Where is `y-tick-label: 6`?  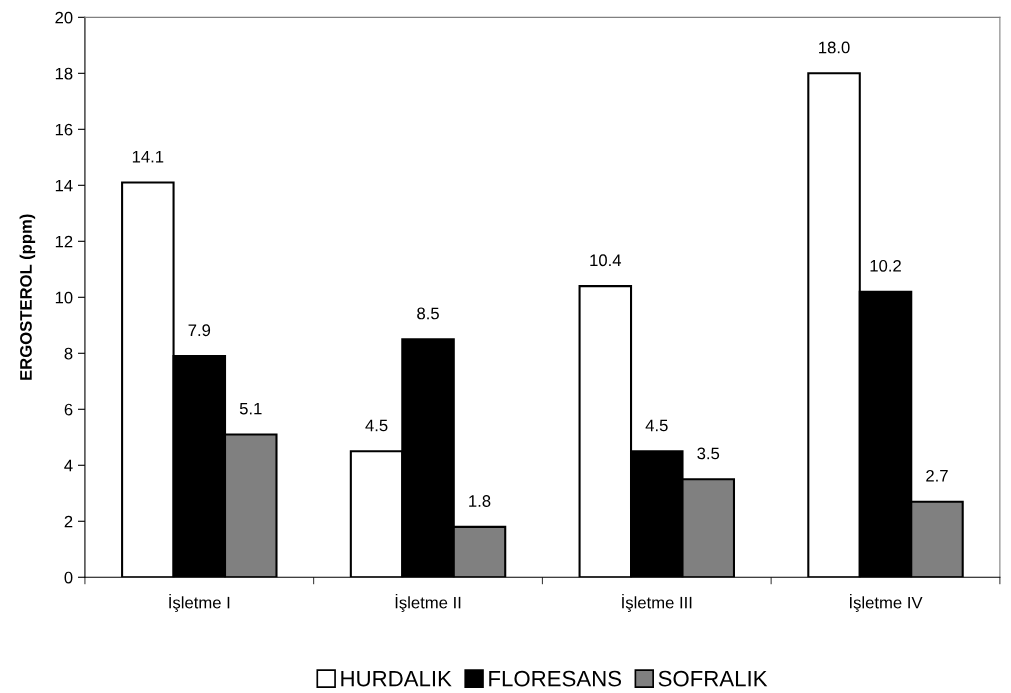
y-tick-label: 6 is located at coordinates (68, 409).